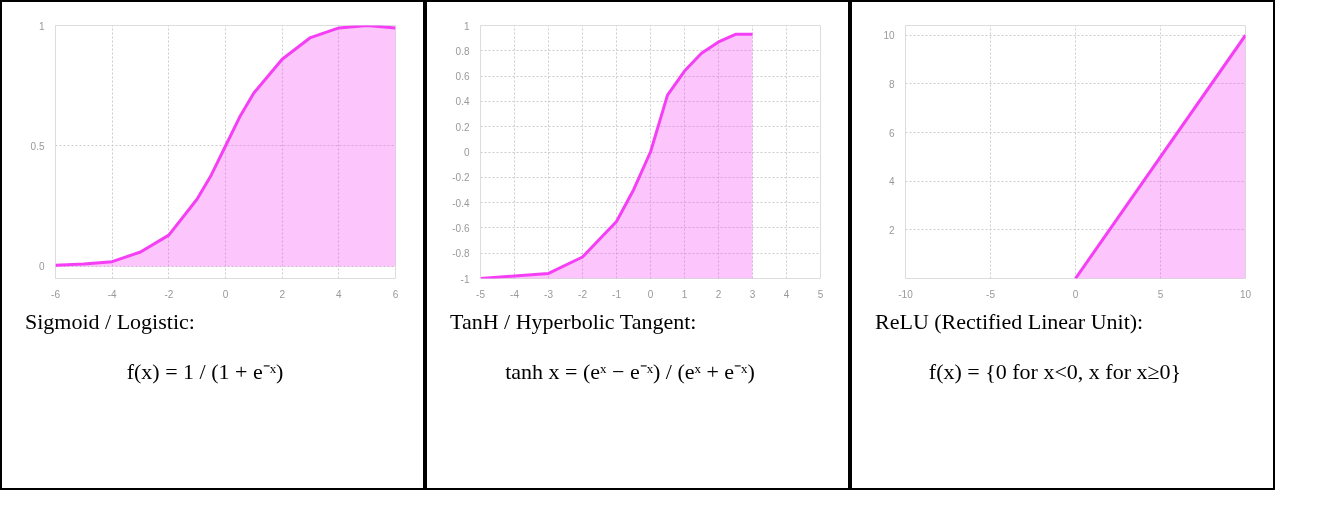 This screenshot has height=516, width=1331. I want to click on x-tick-label: -10, so click(906, 294).